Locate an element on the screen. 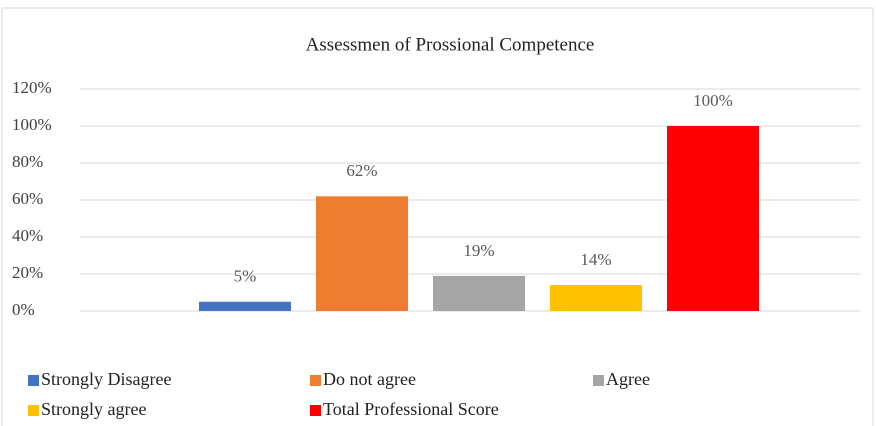 Image resolution: width=876 pixels, height=426 pixels. value-label: 19% is located at coordinates (478, 250).